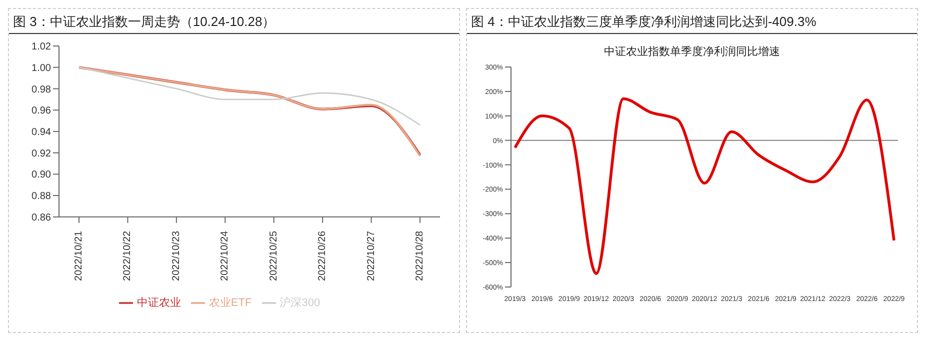 This screenshot has height=345, width=927. Describe the element at coordinates (42, 175) in the screenshot. I see `y-tick-label: 0.90` at that location.